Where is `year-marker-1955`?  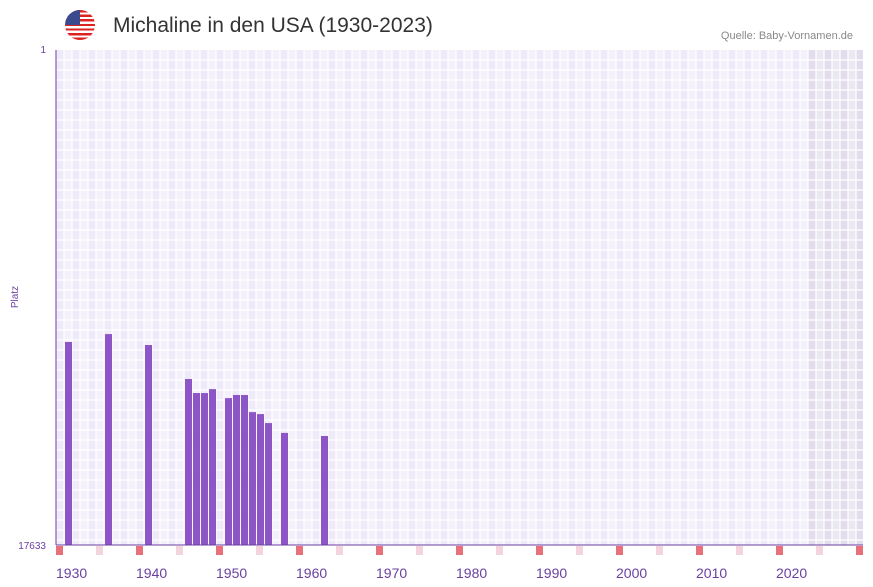 year-marker-1955 is located at coordinates (259, 550).